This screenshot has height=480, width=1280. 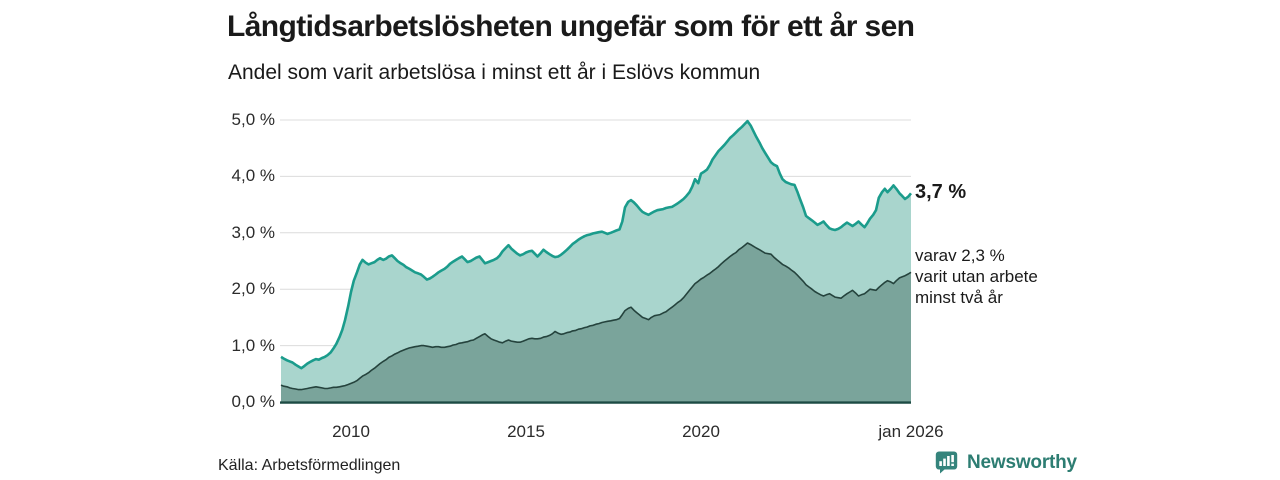 What do you see at coordinates (309, 465) in the screenshot?
I see `source-note: Källa: Arbetsförmedlingen` at bounding box center [309, 465].